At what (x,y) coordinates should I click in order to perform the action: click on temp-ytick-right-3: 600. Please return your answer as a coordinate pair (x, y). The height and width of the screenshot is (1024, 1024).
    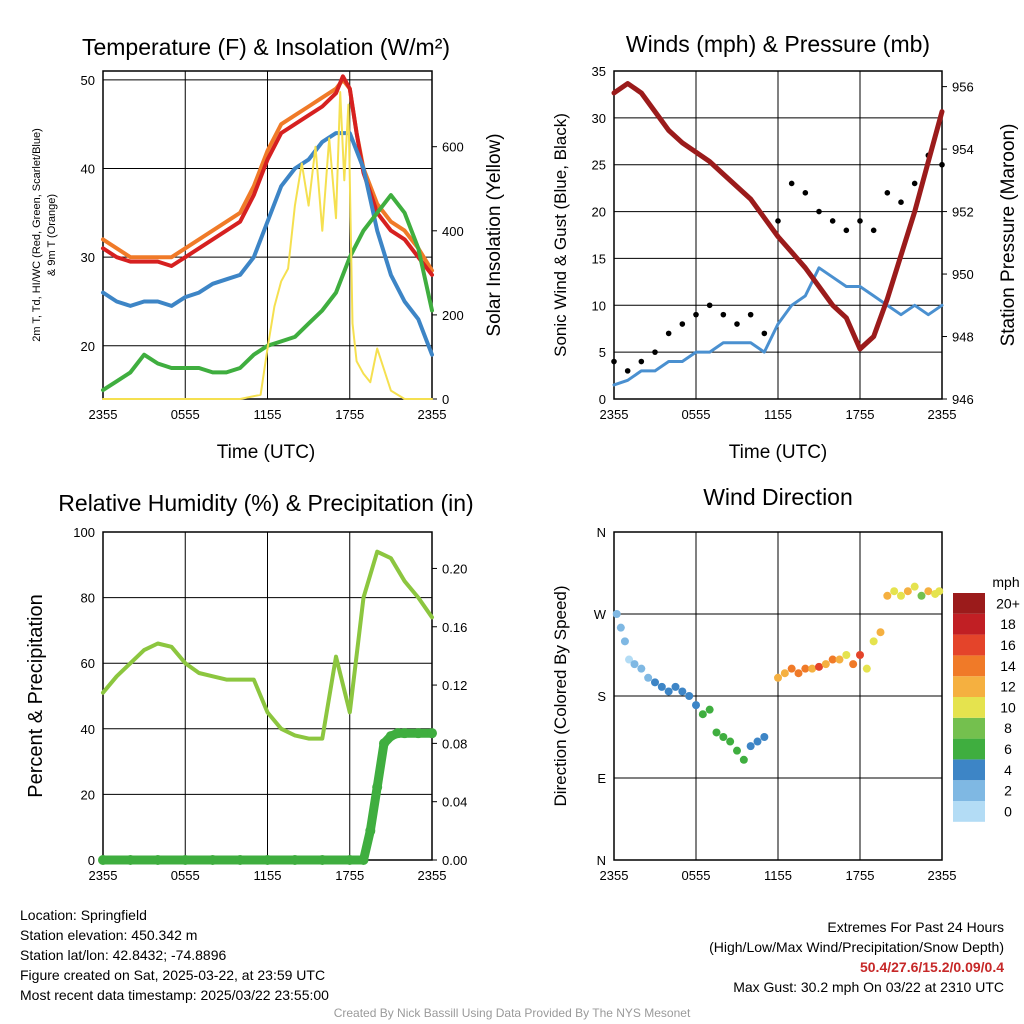
    Looking at the image, I should click on (453, 147).